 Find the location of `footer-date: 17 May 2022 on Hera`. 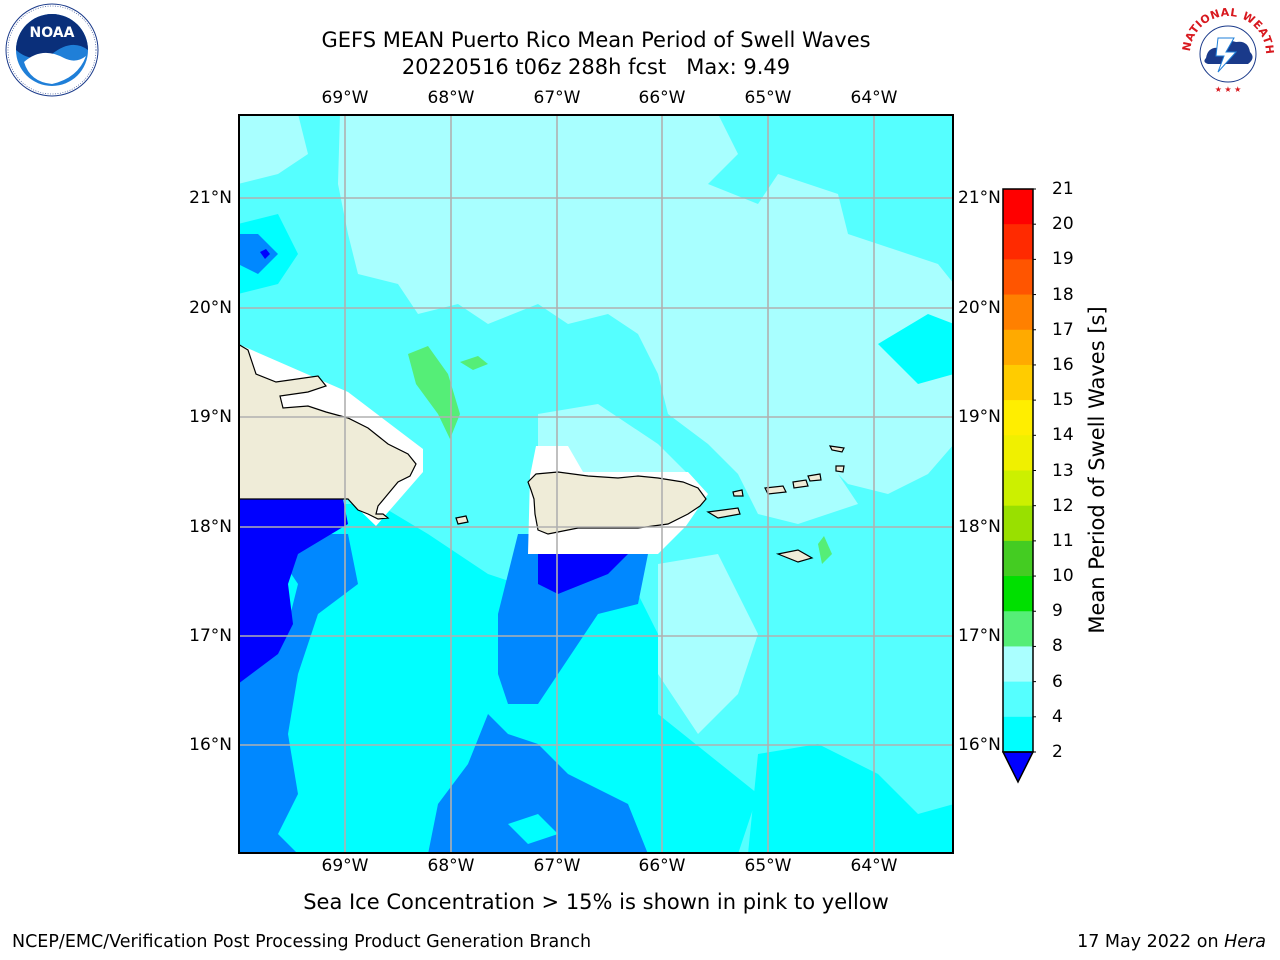

footer-date: 17 May 2022 on Hera is located at coordinates (1171, 942).